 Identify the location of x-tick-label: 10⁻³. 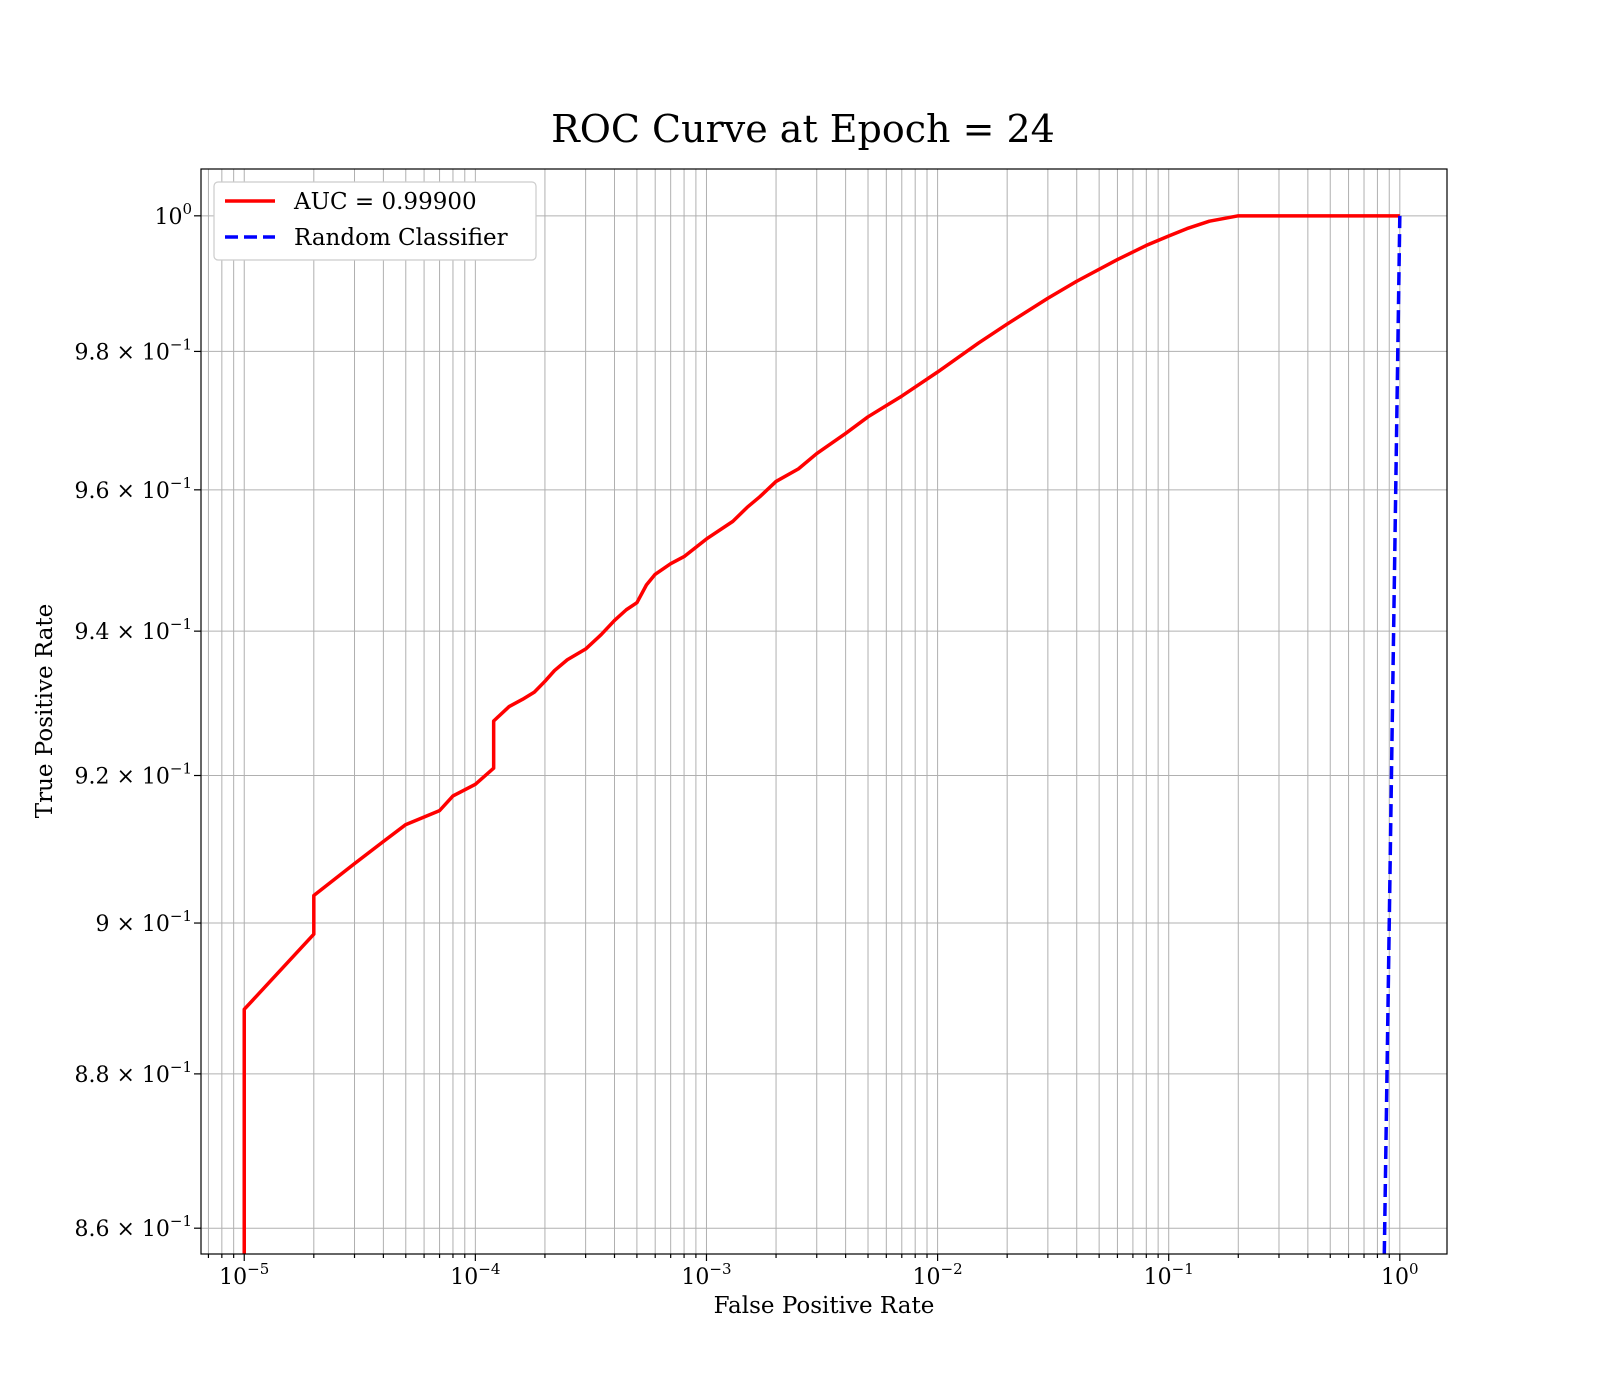
(706, 1275).